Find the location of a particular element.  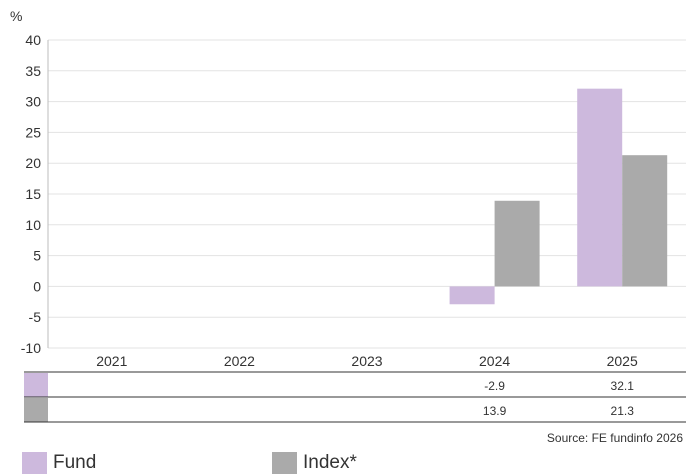

y-tick-label: 35 is located at coordinates (33, 71).